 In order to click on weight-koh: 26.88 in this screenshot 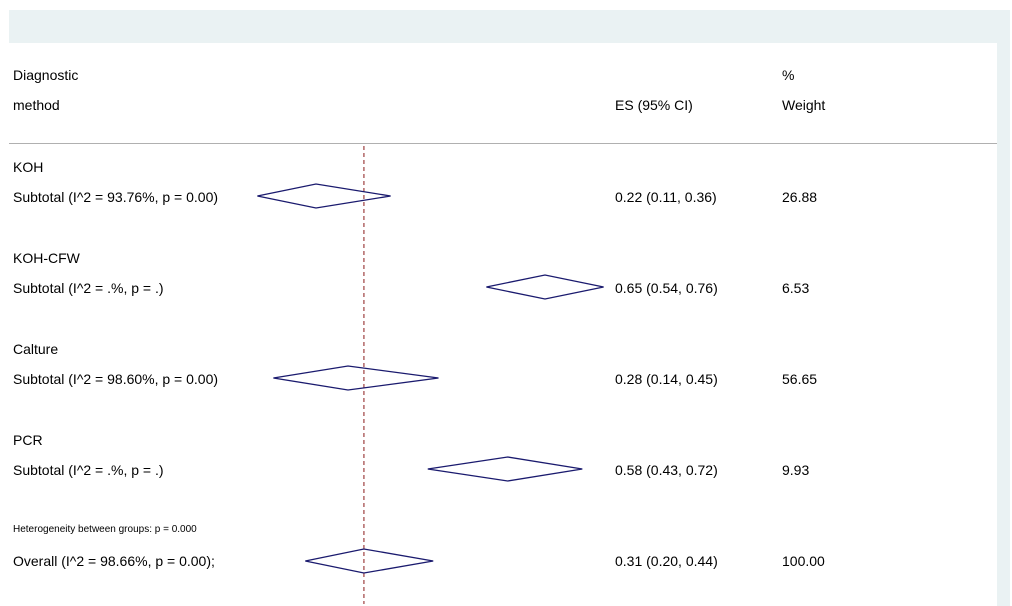, I will do `click(800, 197)`.